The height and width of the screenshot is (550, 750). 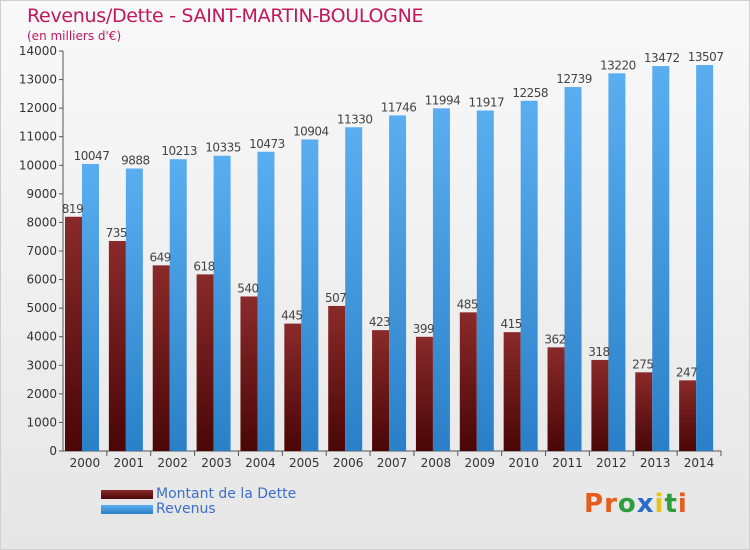 What do you see at coordinates (523, 463) in the screenshot?
I see `x-tick-label: 2010` at bounding box center [523, 463].